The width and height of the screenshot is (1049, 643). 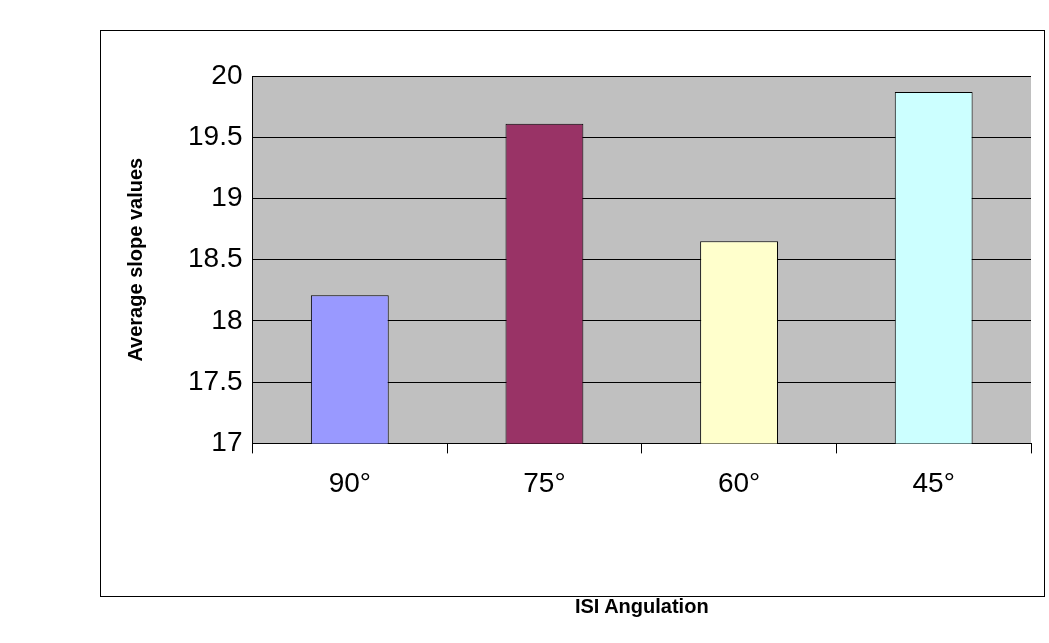 What do you see at coordinates (739, 482) in the screenshot?
I see `x-tick-label: 60°` at bounding box center [739, 482].